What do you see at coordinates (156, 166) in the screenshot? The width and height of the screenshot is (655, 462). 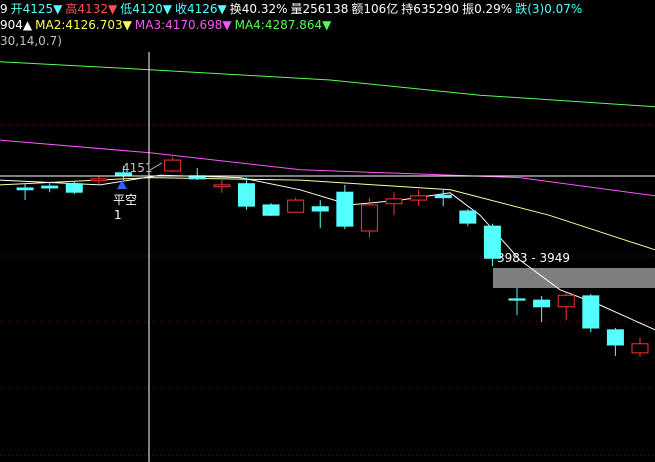 I see `leader-line` at bounding box center [156, 166].